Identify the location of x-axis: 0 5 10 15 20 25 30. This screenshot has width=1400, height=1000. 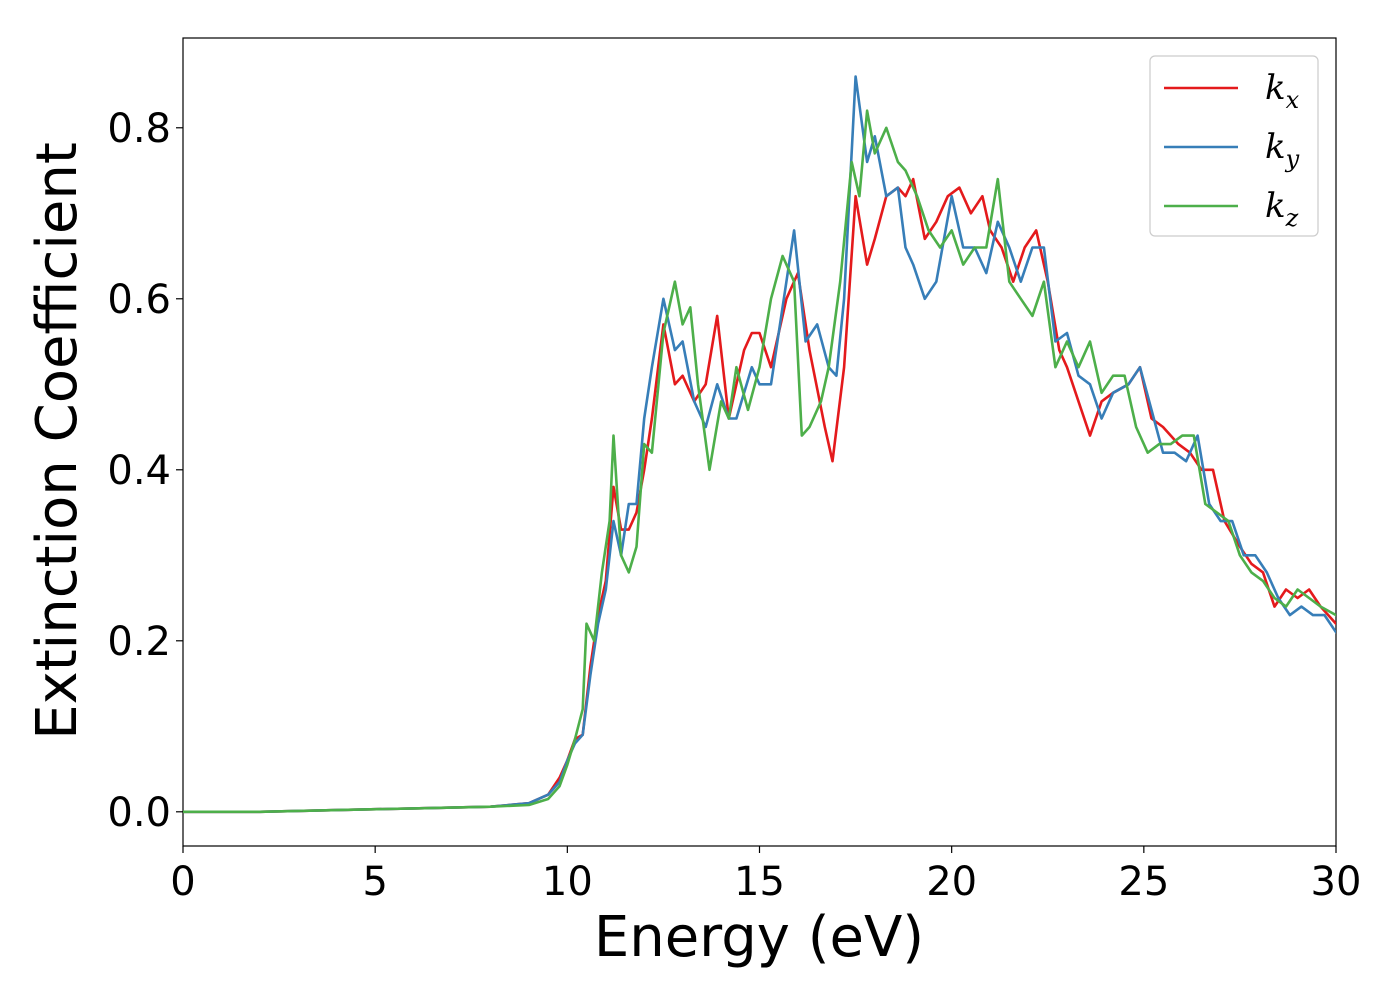
(765, 875).